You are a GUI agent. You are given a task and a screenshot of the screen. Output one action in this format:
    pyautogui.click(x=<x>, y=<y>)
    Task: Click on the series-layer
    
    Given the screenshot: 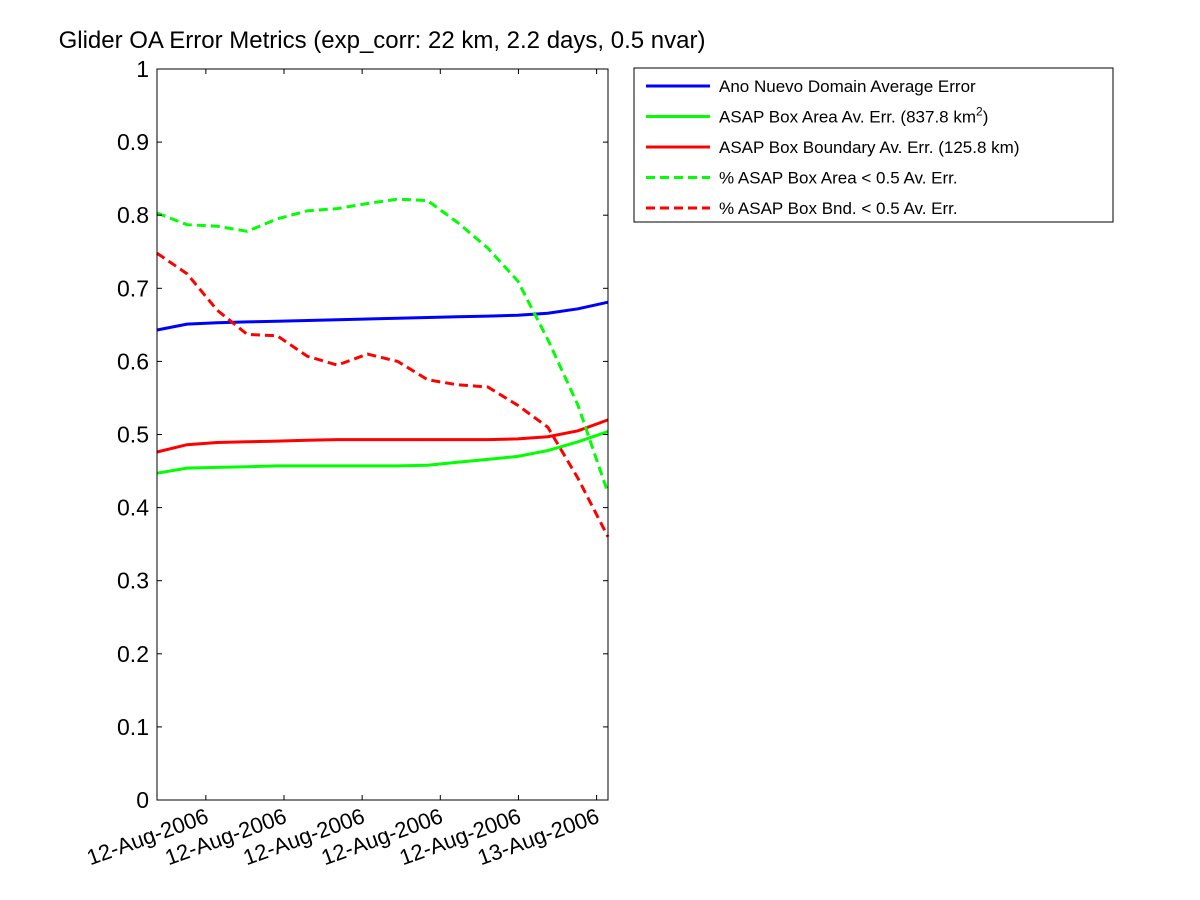 What is the action you would take?
    pyautogui.click(x=383, y=367)
    